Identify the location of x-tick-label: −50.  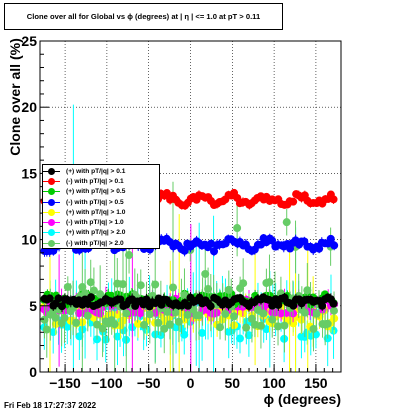
(149, 383).